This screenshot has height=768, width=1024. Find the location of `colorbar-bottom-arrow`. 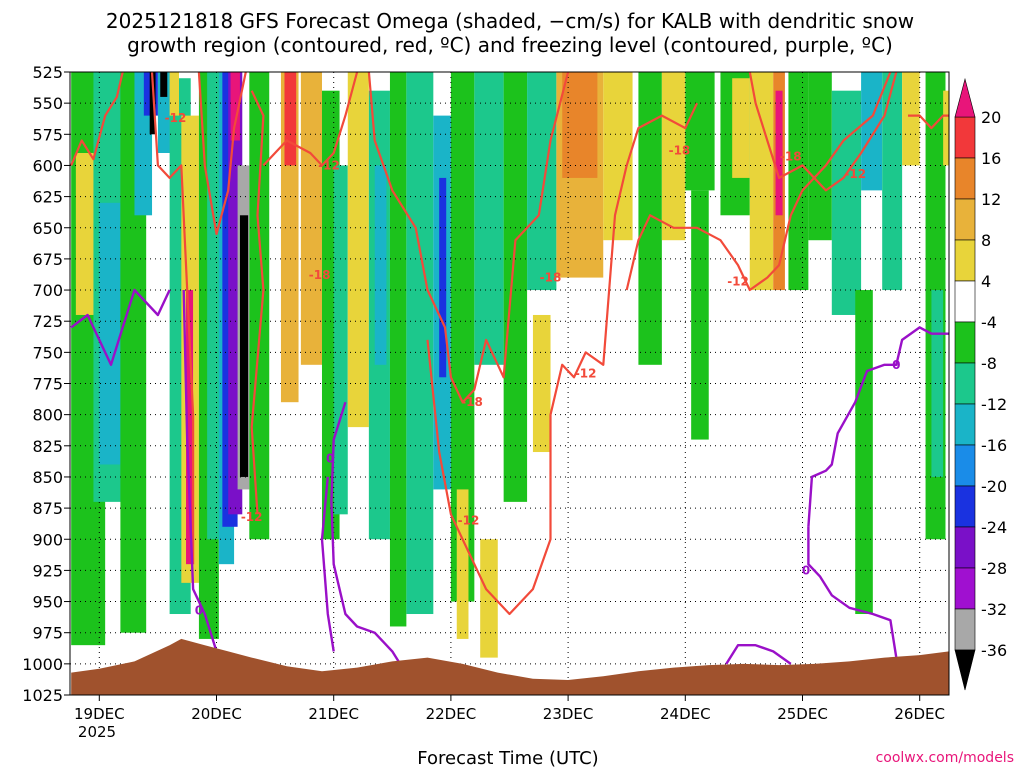

colorbar-bottom-arrow is located at coordinates (965, 670).